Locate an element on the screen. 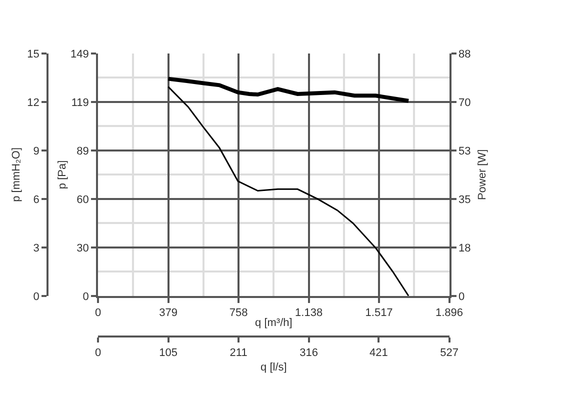  y-tick-label: 149 is located at coordinates (79, 54).